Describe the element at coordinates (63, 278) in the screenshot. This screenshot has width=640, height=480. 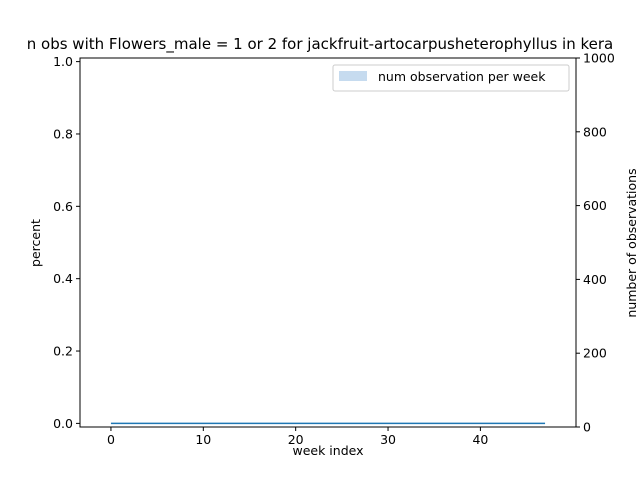
I see `y-left-tick-label-0.4: 0.4` at that location.